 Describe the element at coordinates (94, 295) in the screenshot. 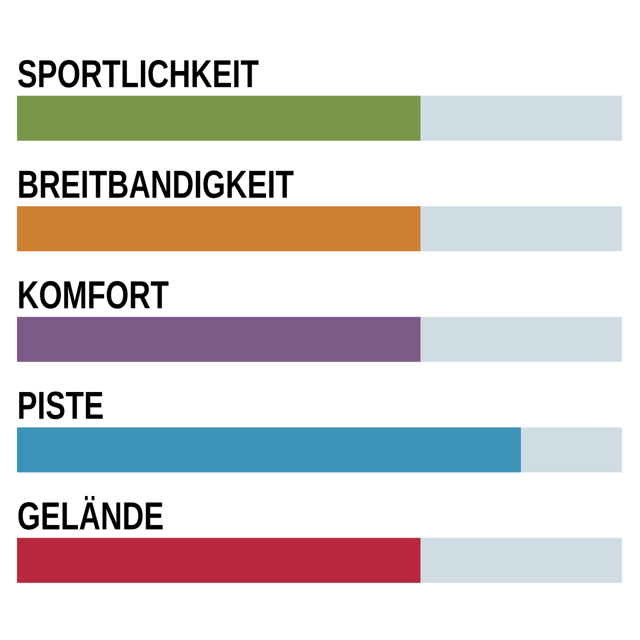

I see `y-tick-label: KOMFORT` at that location.